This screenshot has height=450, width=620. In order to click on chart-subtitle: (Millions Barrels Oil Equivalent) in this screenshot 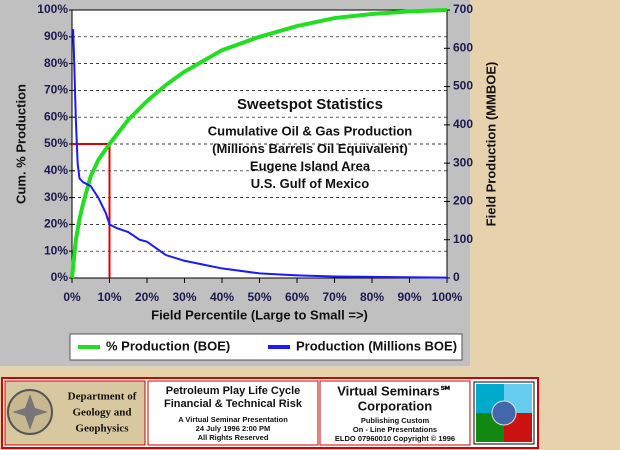, I will do `click(310, 148)`.